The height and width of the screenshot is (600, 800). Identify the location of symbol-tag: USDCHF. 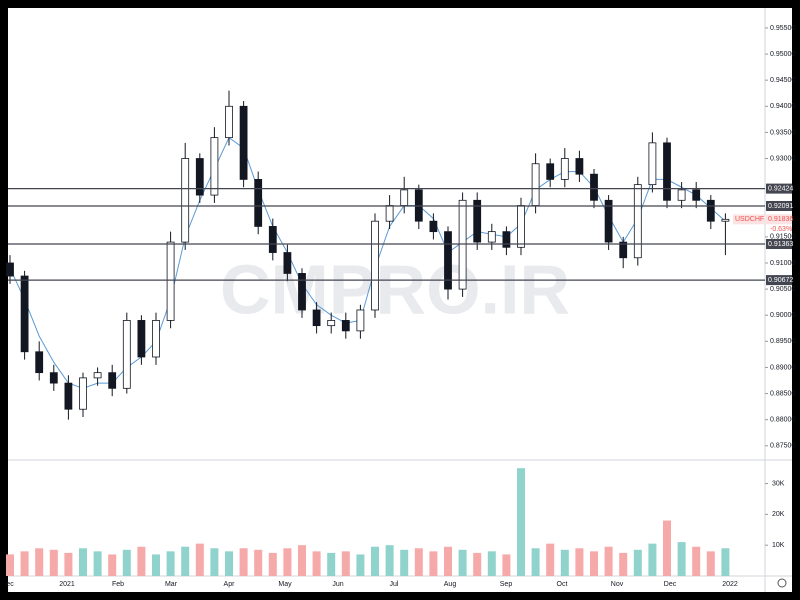
(749, 219).